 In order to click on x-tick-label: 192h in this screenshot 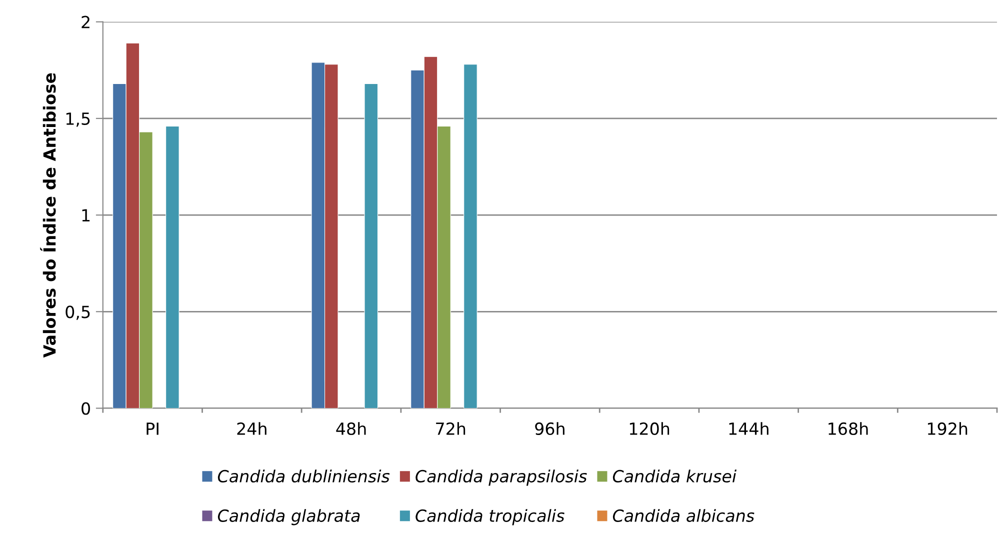, I will do `click(948, 429)`.